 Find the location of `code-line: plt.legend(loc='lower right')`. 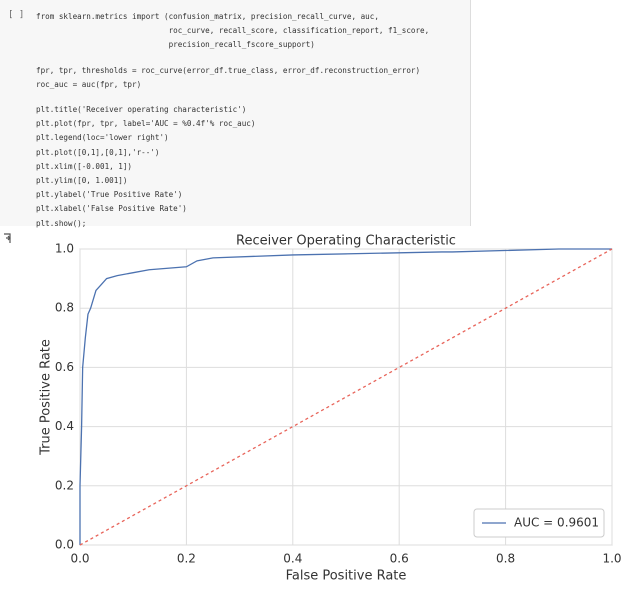

code-line: plt.legend(loc='lower right') is located at coordinates (102, 138).